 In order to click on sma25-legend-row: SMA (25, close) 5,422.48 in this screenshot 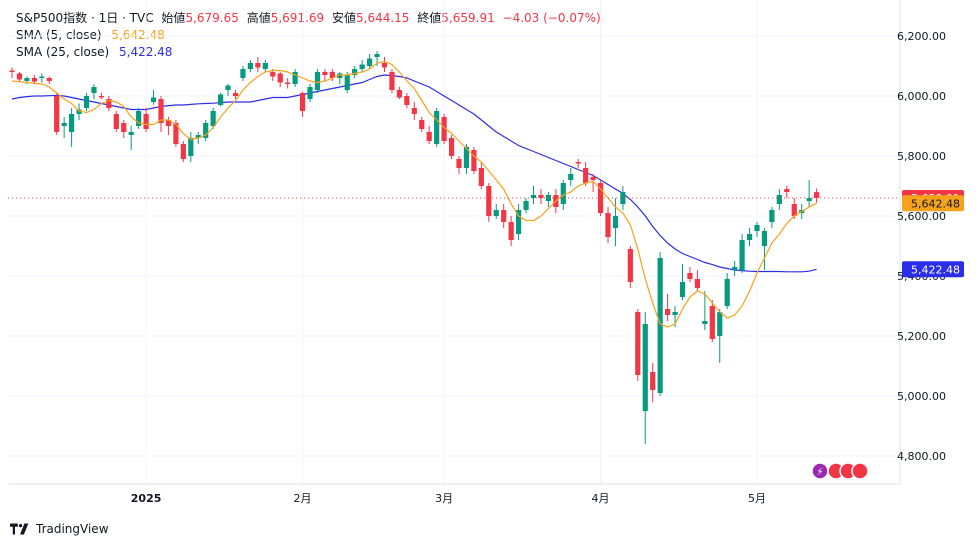, I will do `click(308, 52)`.